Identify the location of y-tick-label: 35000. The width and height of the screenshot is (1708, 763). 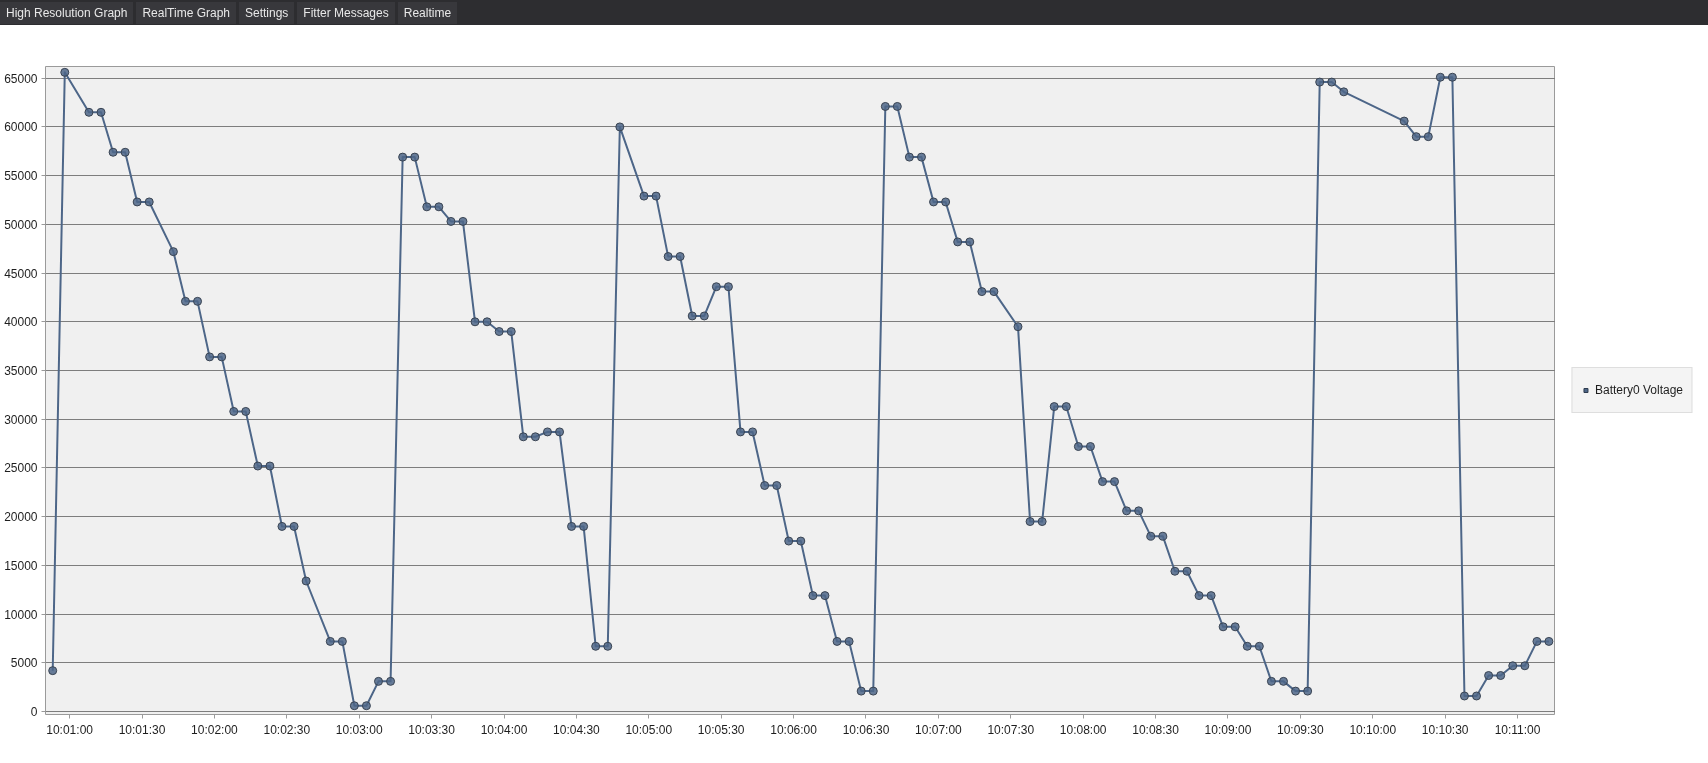
(21, 371).